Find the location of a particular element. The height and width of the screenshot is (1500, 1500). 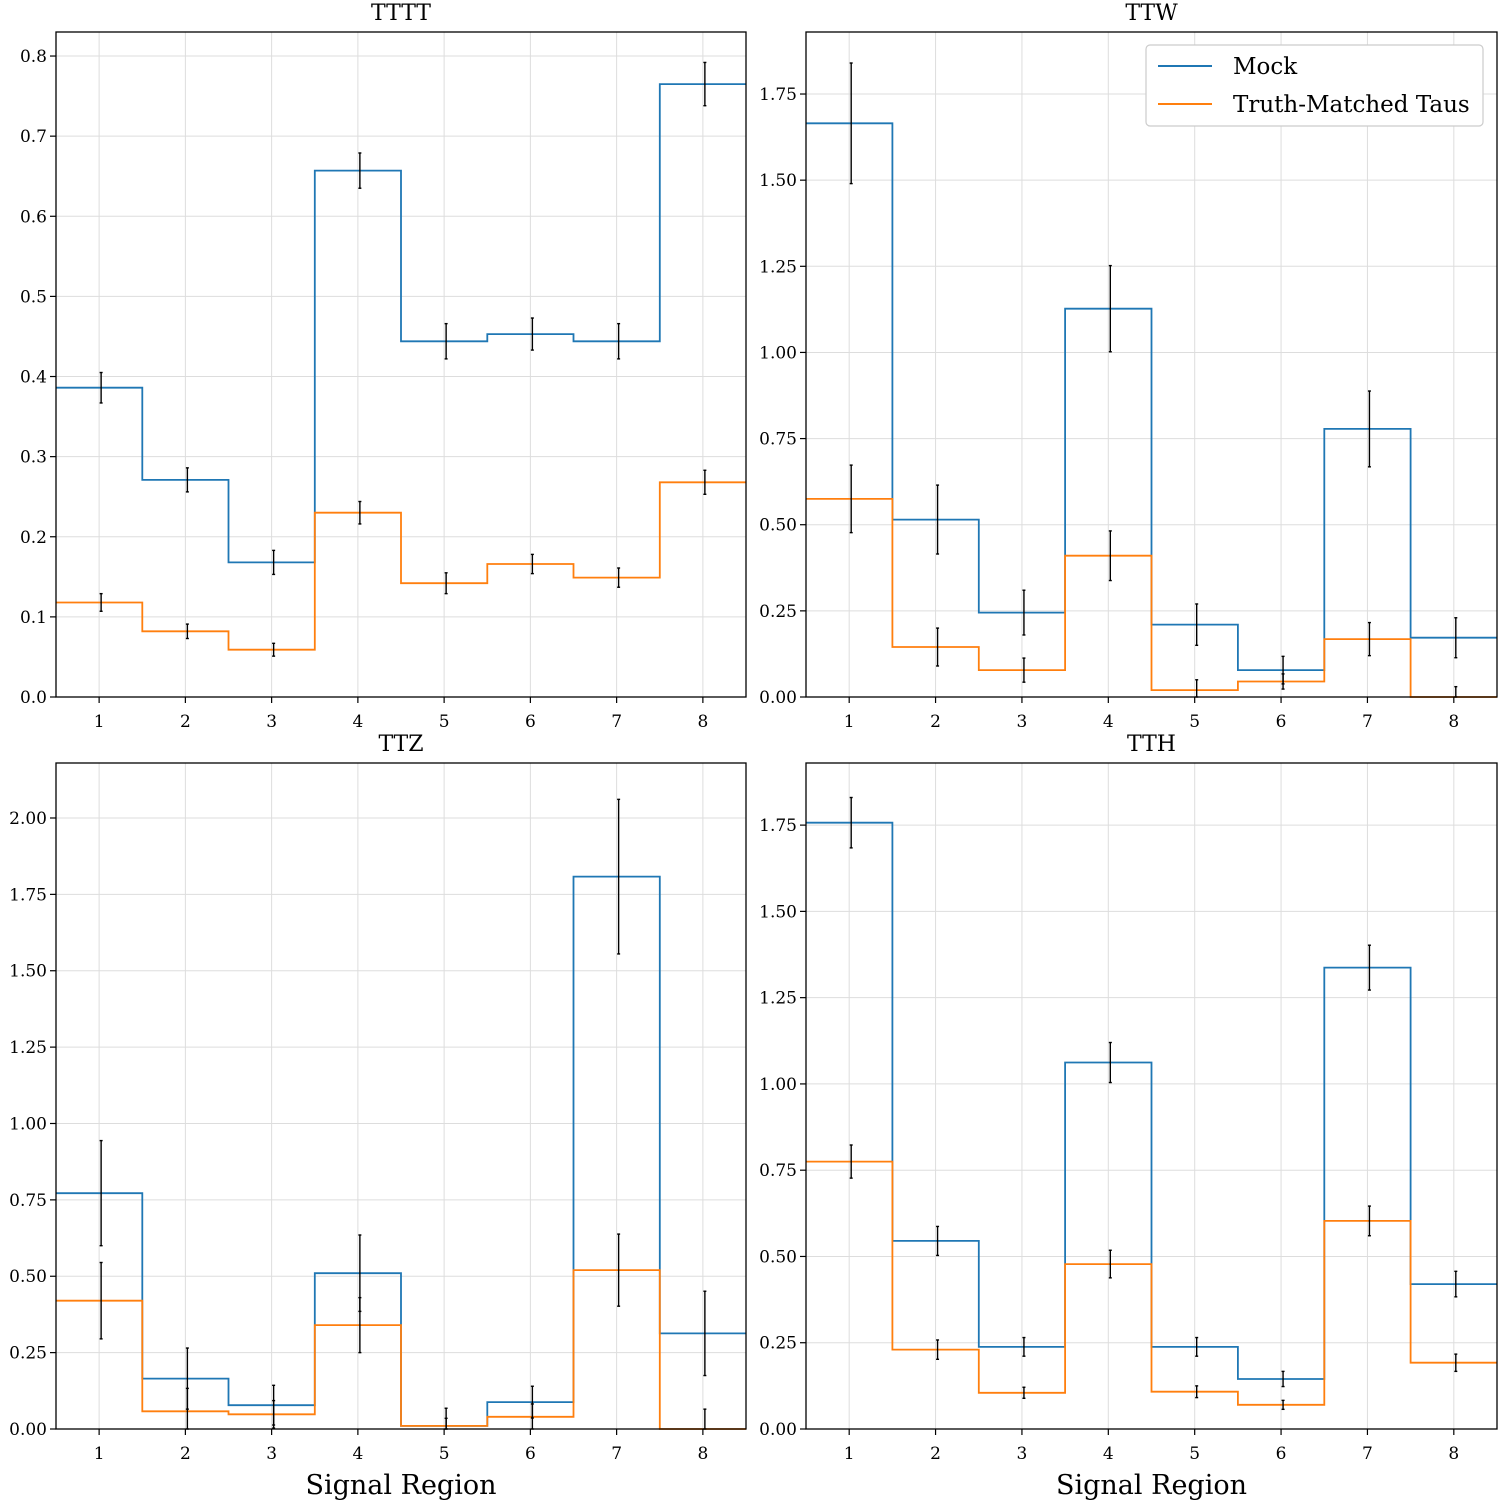

y-tick-label: 0.4 is located at coordinates (33, 378).